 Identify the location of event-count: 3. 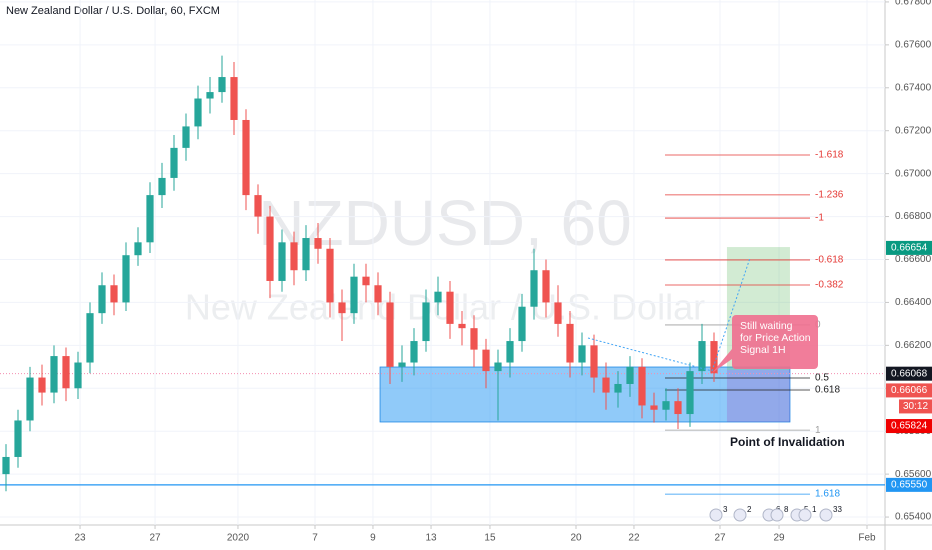
(725, 509).